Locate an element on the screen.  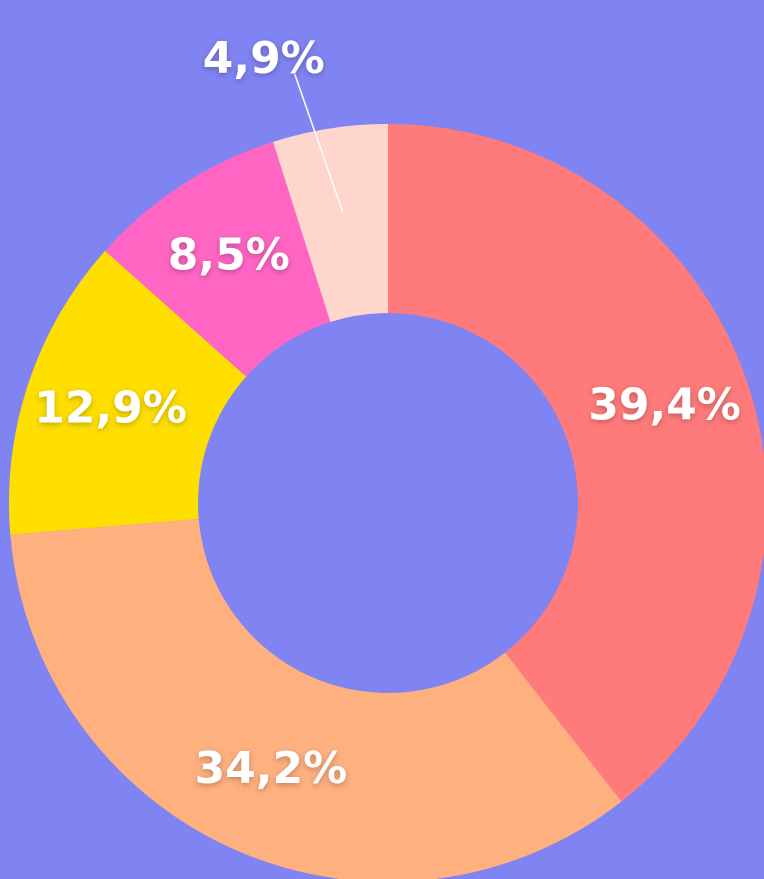
data-label: 12,9% is located at coordinates (110, 407).